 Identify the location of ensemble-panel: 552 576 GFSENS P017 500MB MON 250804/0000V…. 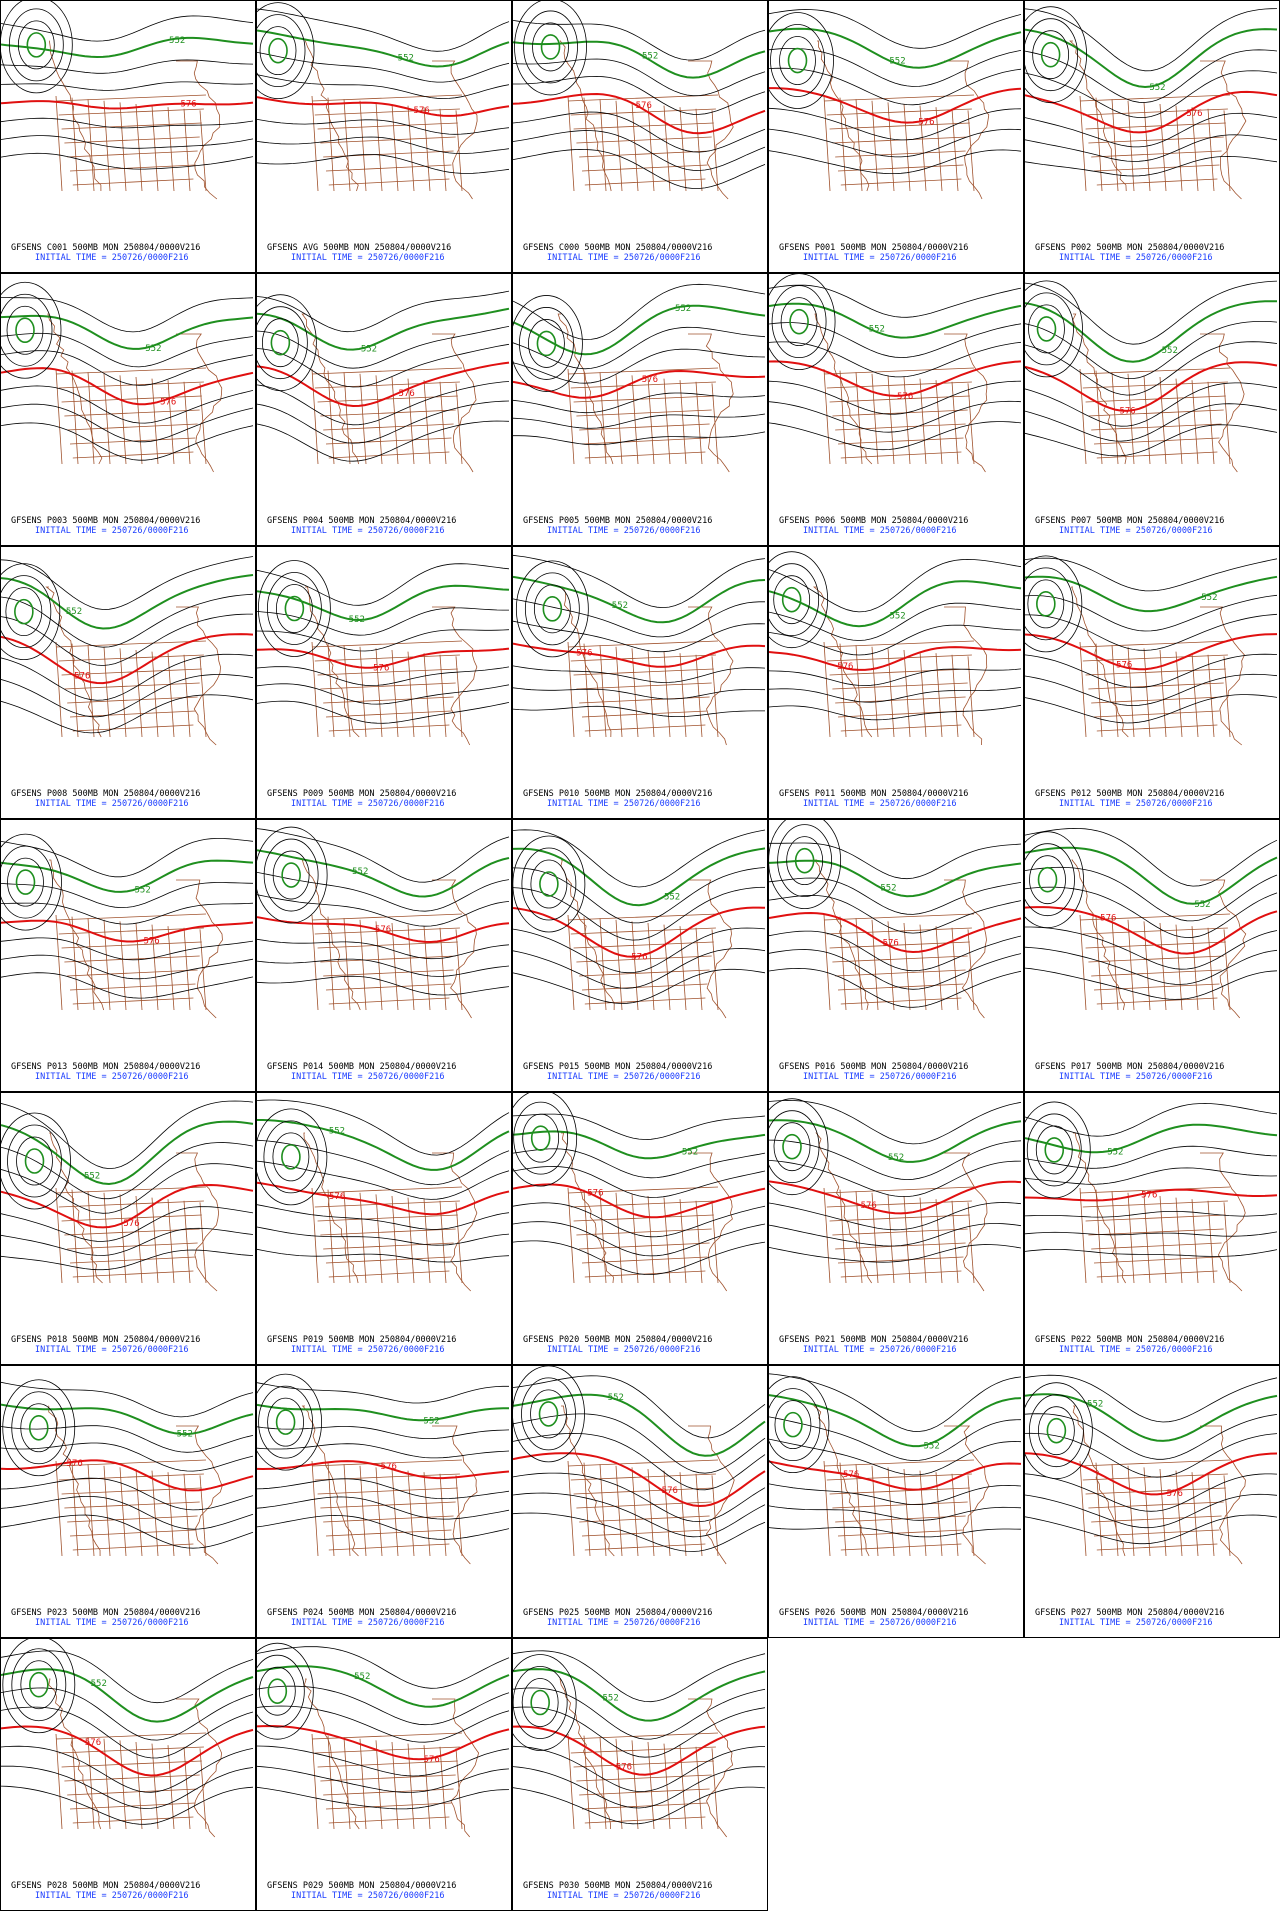
(1152, 955).